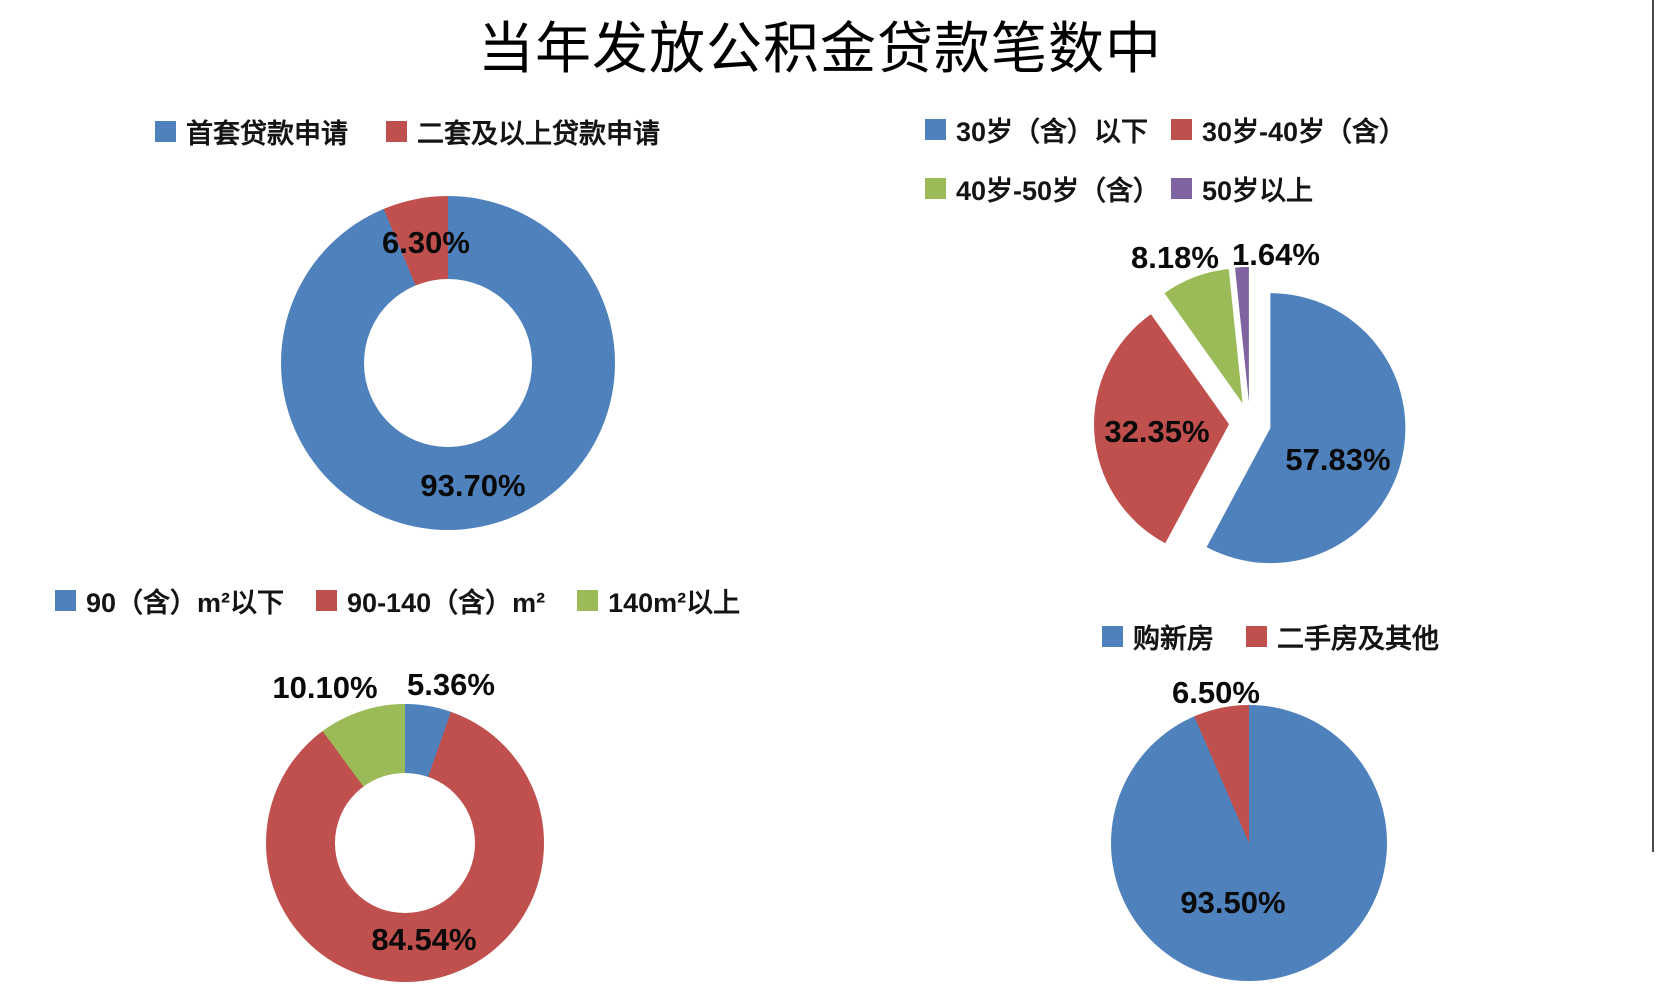 The height and width of the screenshot is (1008, 1662). I want to click on legend-item-age-40-50: 40岁-50岁（含）, so click(1048, 188).